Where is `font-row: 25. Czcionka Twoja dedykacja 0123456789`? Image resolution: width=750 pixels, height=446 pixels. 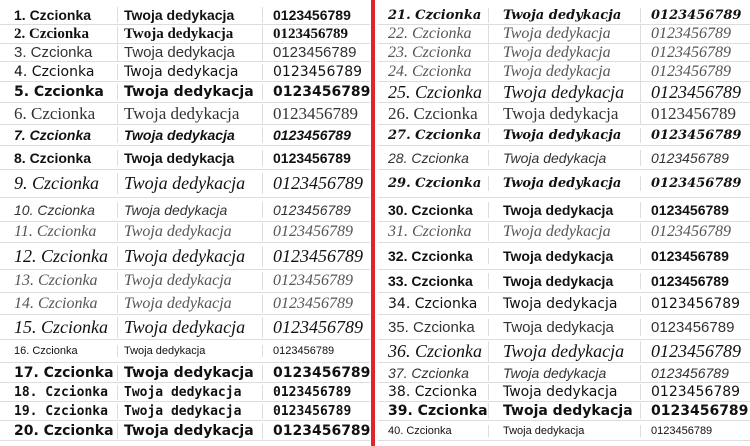 font-row: 25. Czcionka Twoja dedykacja 0123456789 is located at coordinates (564, 92).